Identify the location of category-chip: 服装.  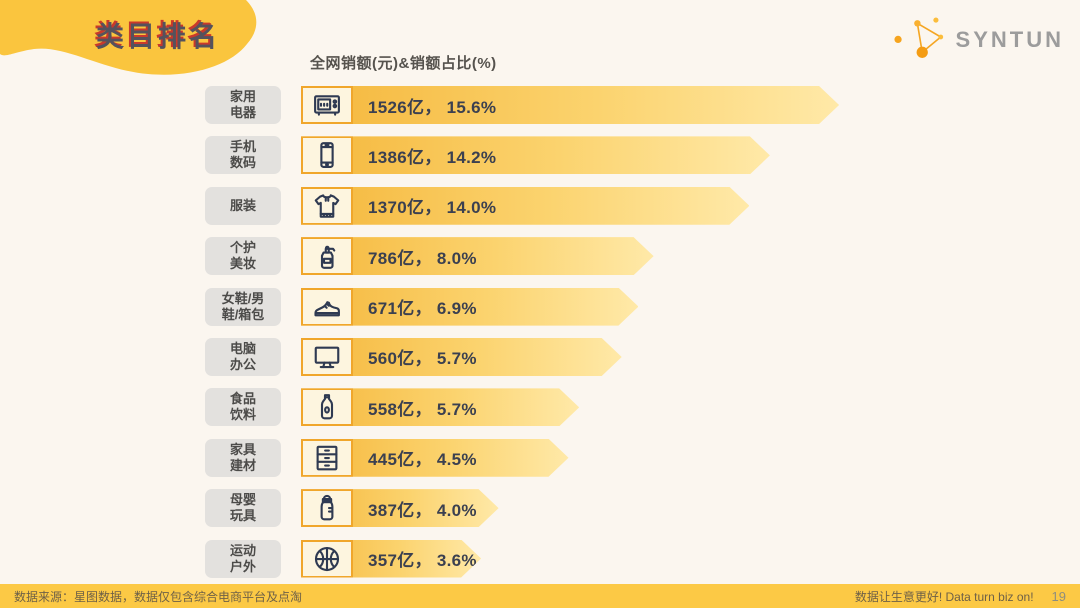
(243, 205).